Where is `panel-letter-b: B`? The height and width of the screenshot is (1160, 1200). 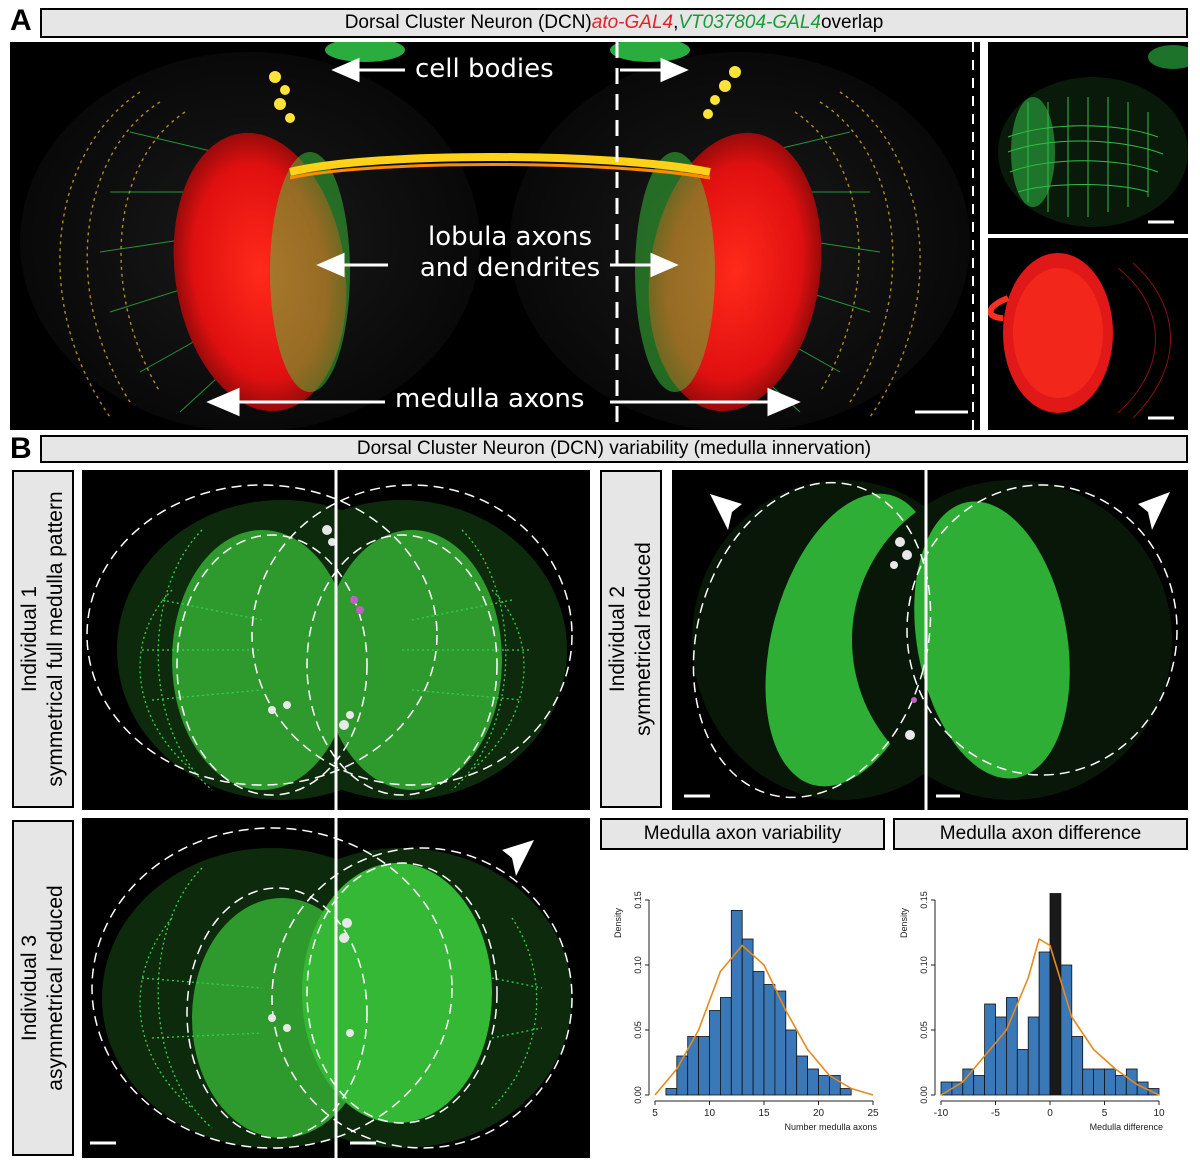 panel-letter-b: B is located at coordinates (21, 448).